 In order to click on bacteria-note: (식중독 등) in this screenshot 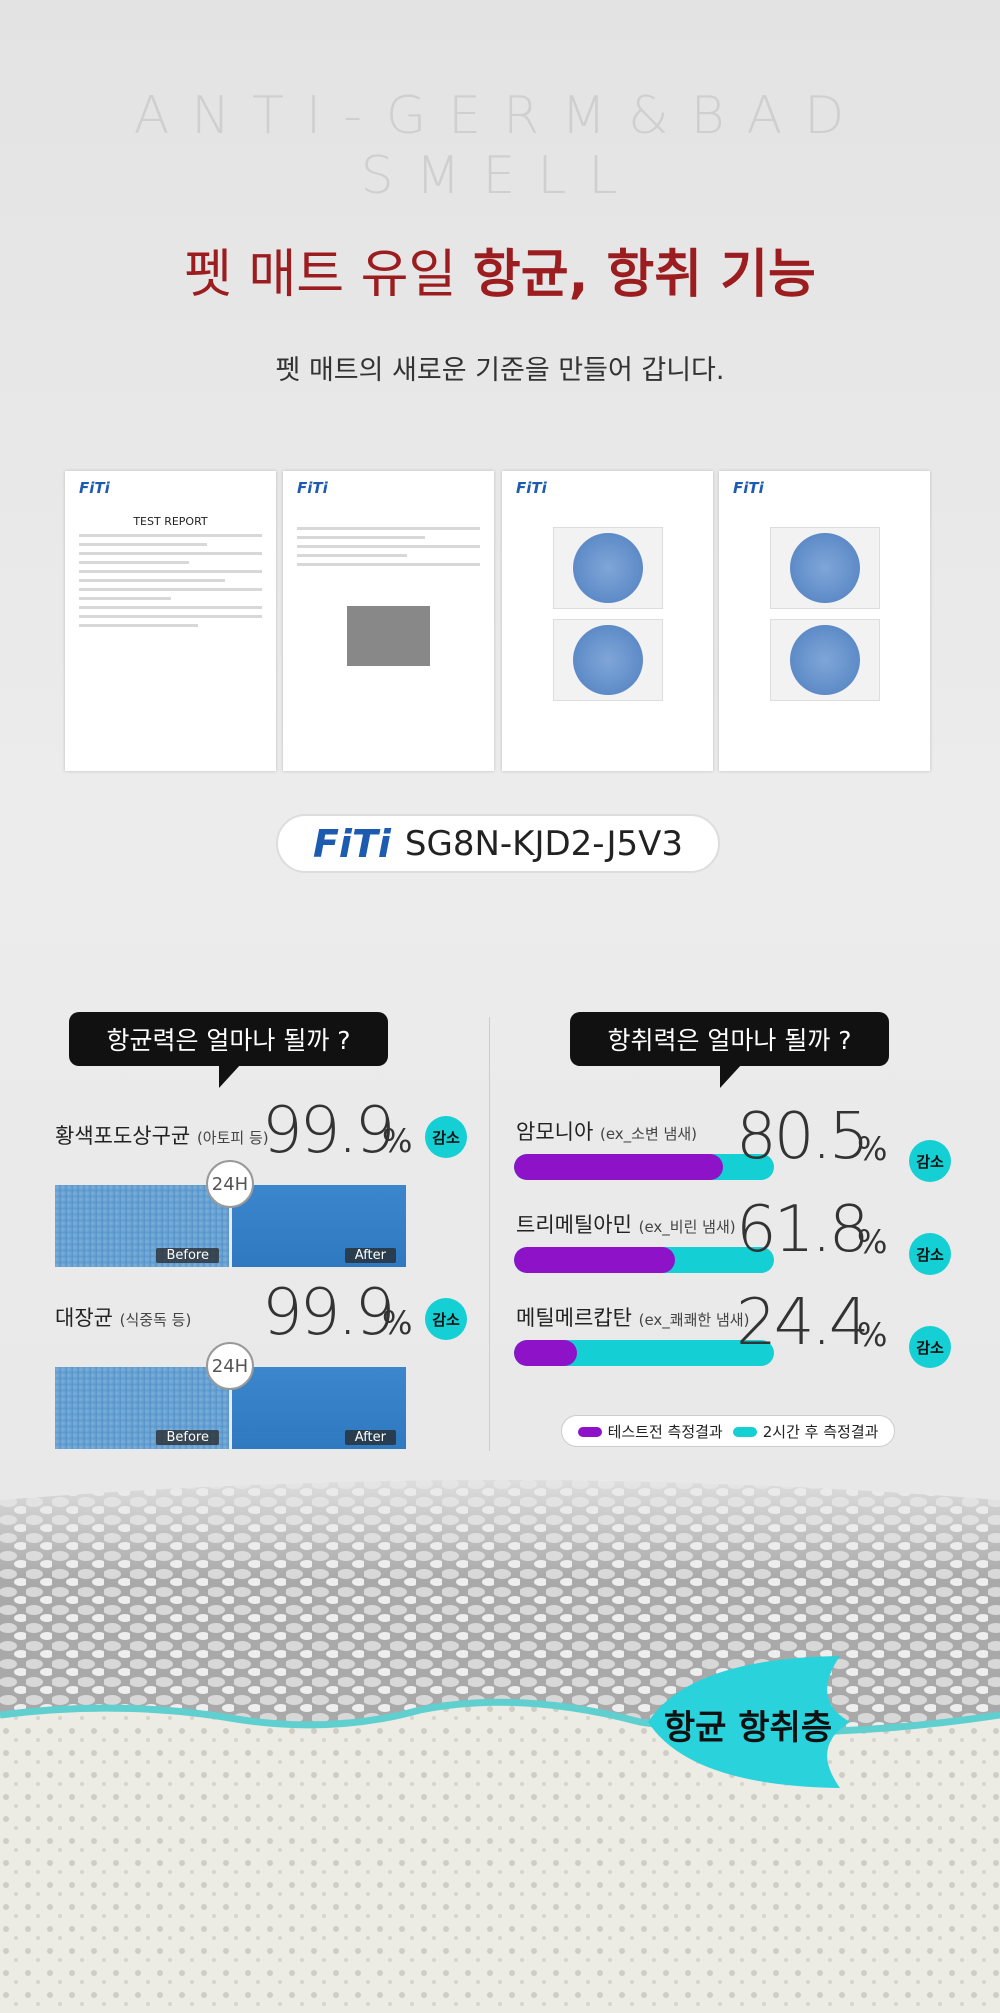, I will do `click(155, 1320)`.